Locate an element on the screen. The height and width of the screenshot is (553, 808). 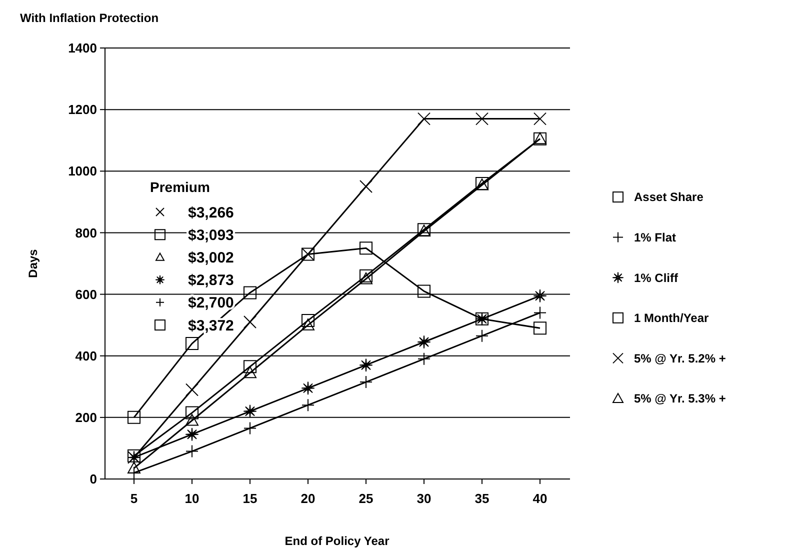
legend-label: 1 Month/Year is located at coordinates (672, 318).